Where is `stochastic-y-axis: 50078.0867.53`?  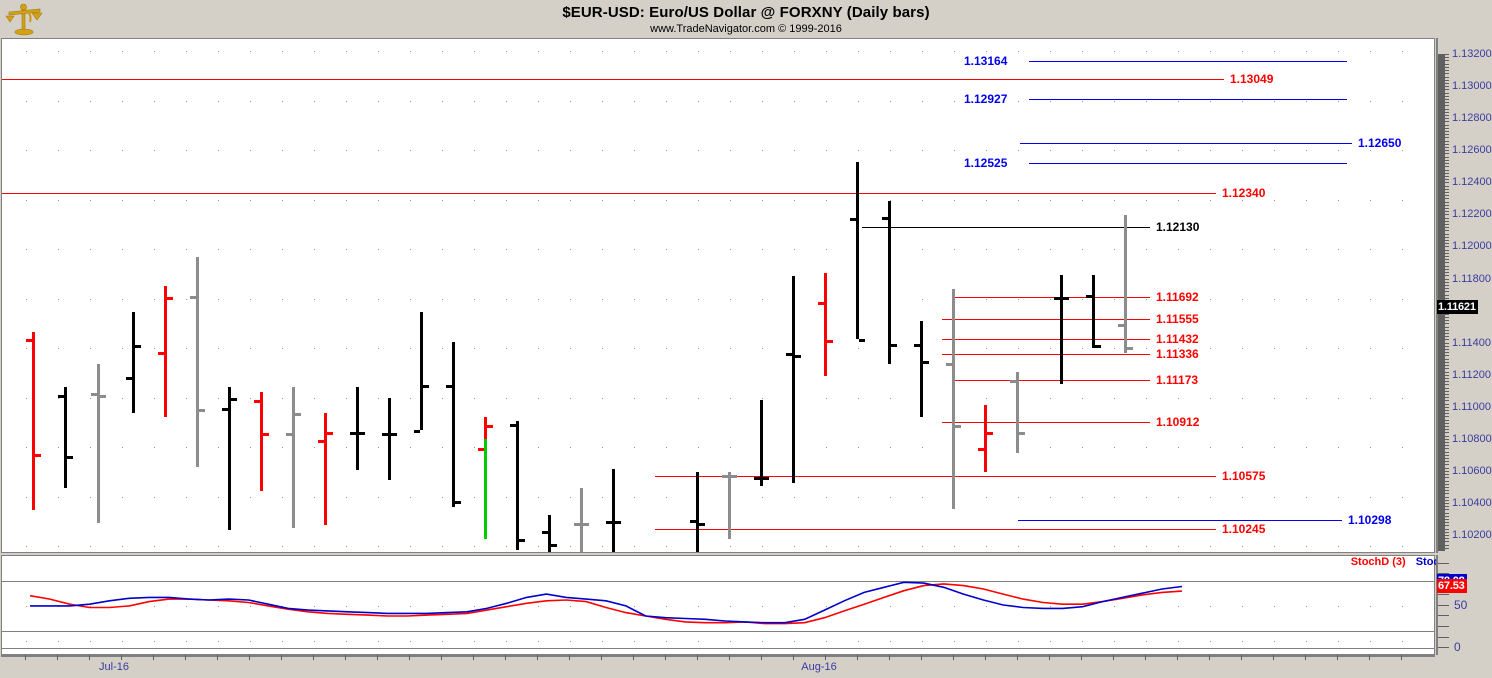 stochastic-y-axis: 50078.0867.53 is located at coordinates (1464, 605).